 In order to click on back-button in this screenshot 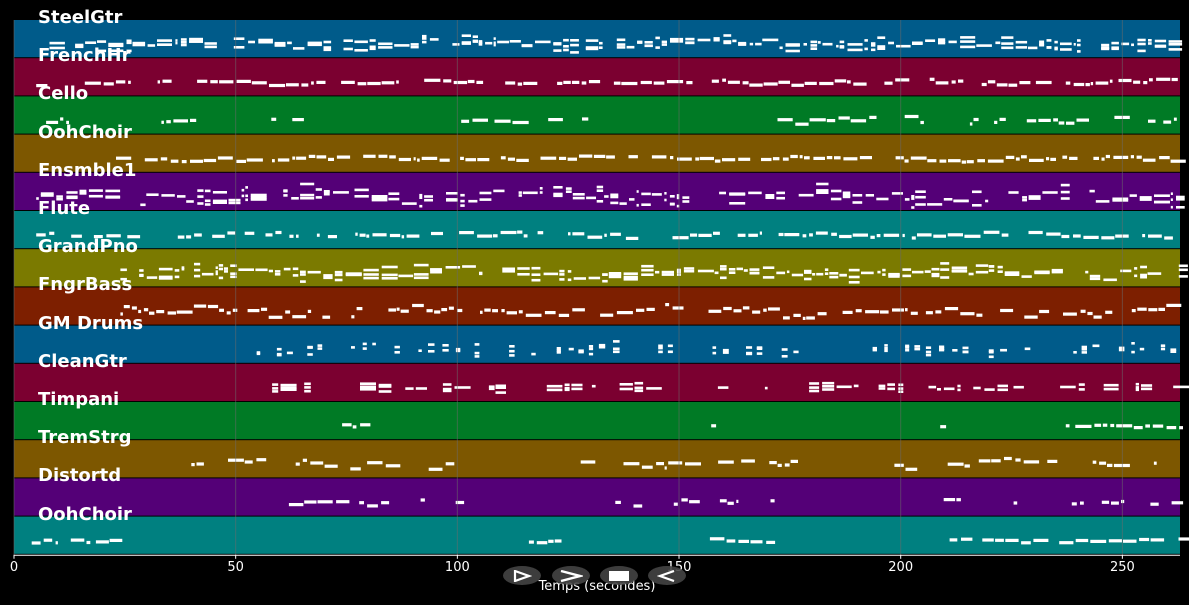, I will do `click(667, 575)`.